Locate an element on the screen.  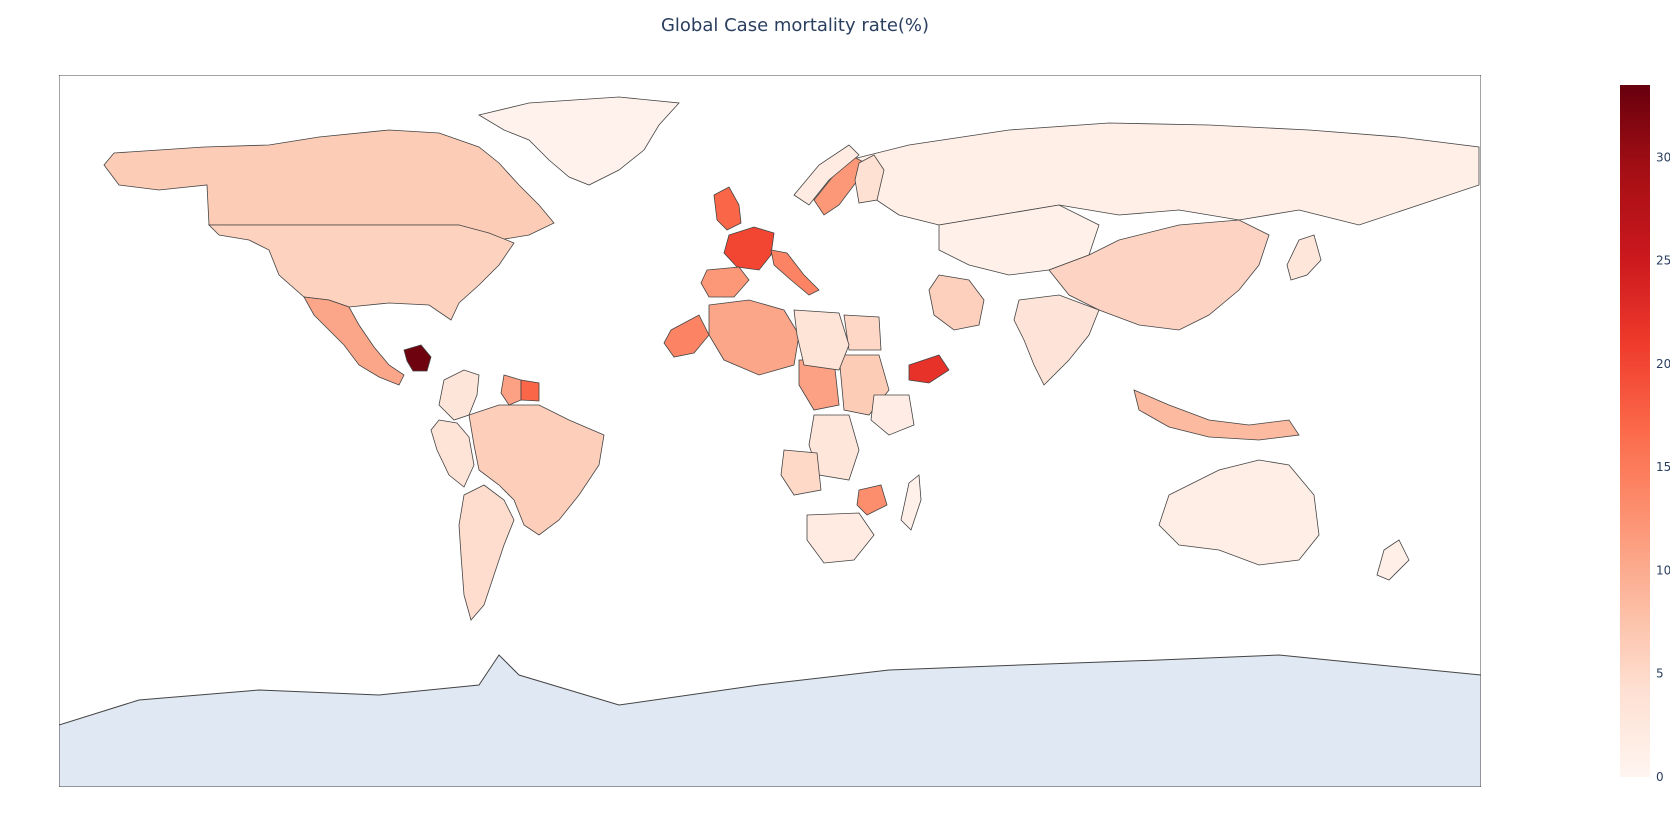
region-nicaragua is located at coordinates (417, 358).